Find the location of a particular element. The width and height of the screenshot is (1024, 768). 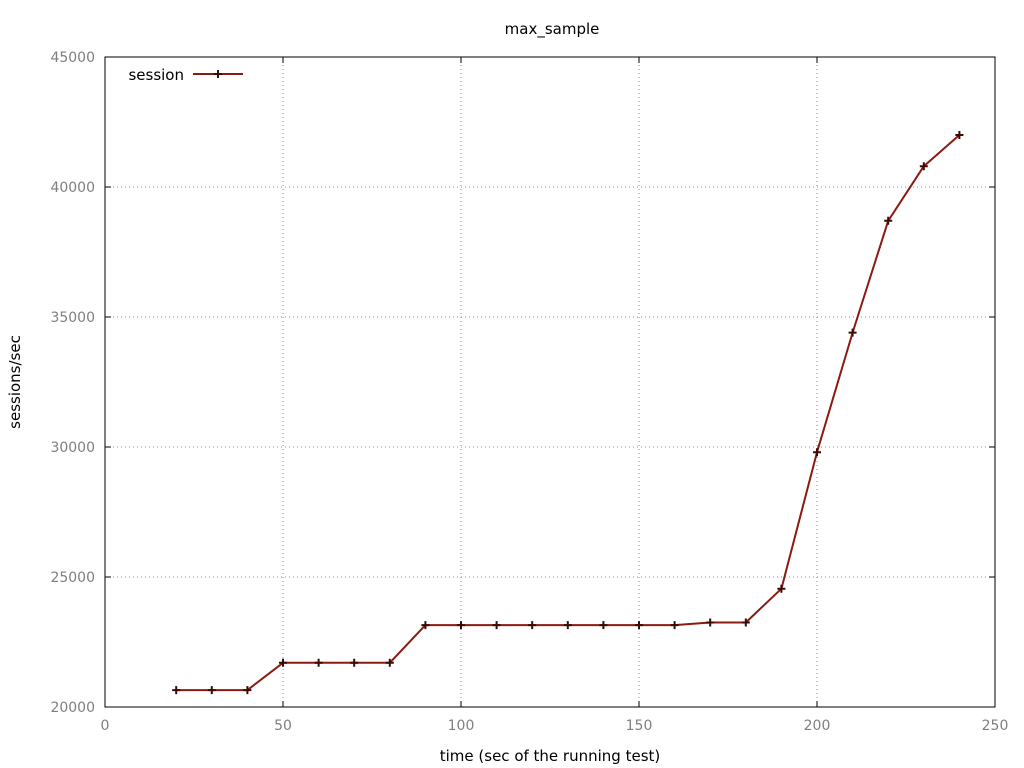

chart-title: max_sample is located at coordinates (552, 29).